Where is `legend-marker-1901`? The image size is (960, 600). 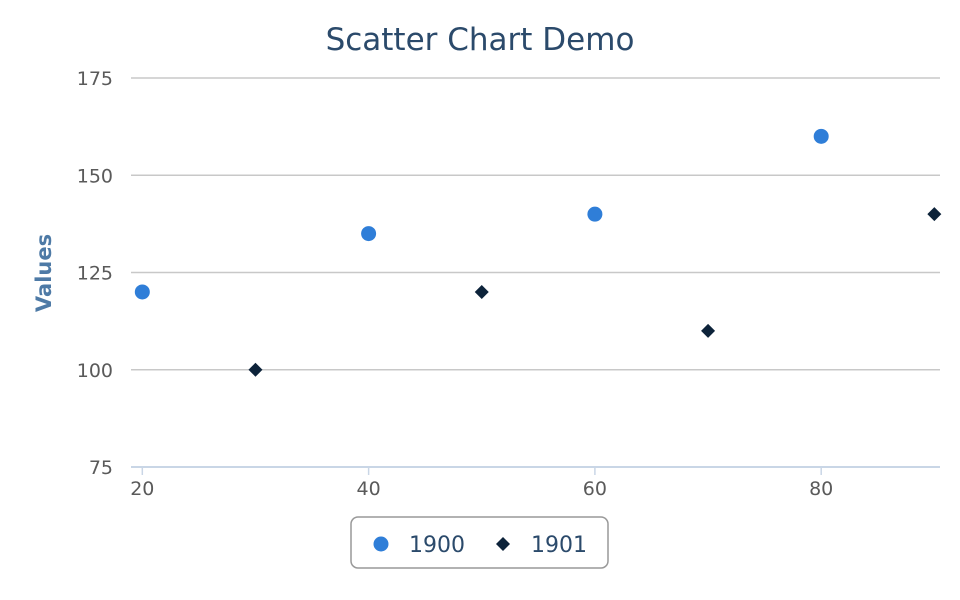 legend-marker-1901 is located at coordinates (503, 544).